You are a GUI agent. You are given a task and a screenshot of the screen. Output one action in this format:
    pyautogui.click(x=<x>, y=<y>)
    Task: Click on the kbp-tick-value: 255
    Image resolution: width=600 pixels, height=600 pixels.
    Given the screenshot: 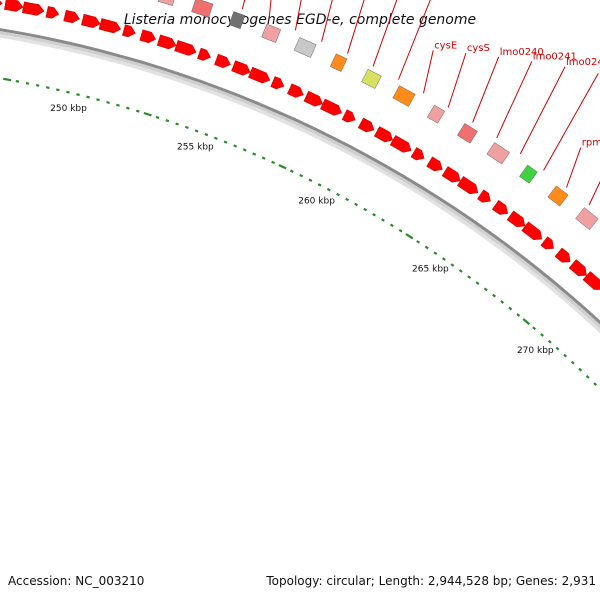 What is the action you would take?
    pyautogui.click(x=185, y=148)
    